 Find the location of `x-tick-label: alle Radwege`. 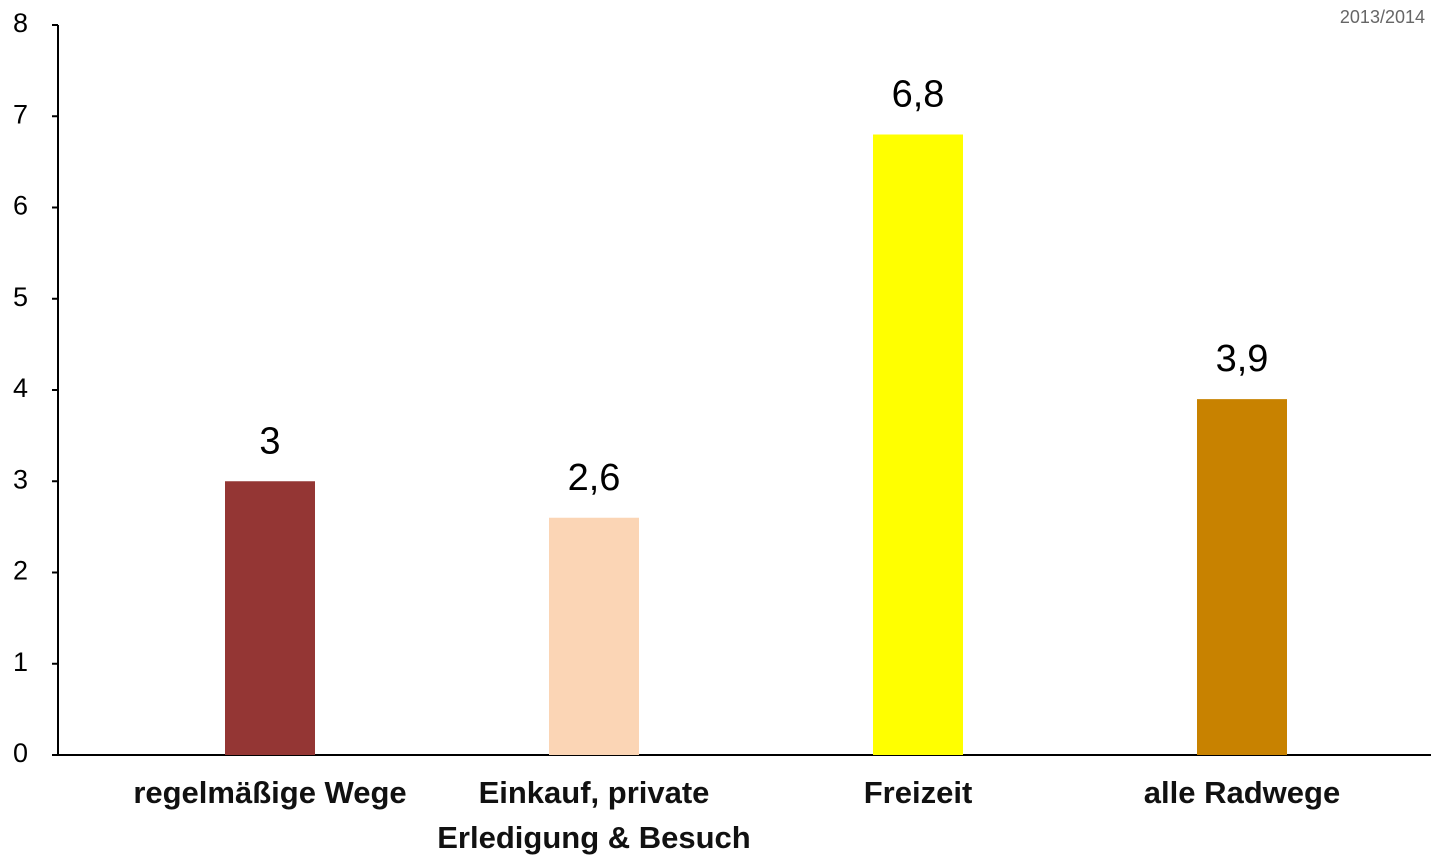

x-tick-label: alle Radwege is located at coordinates (1242, 792).